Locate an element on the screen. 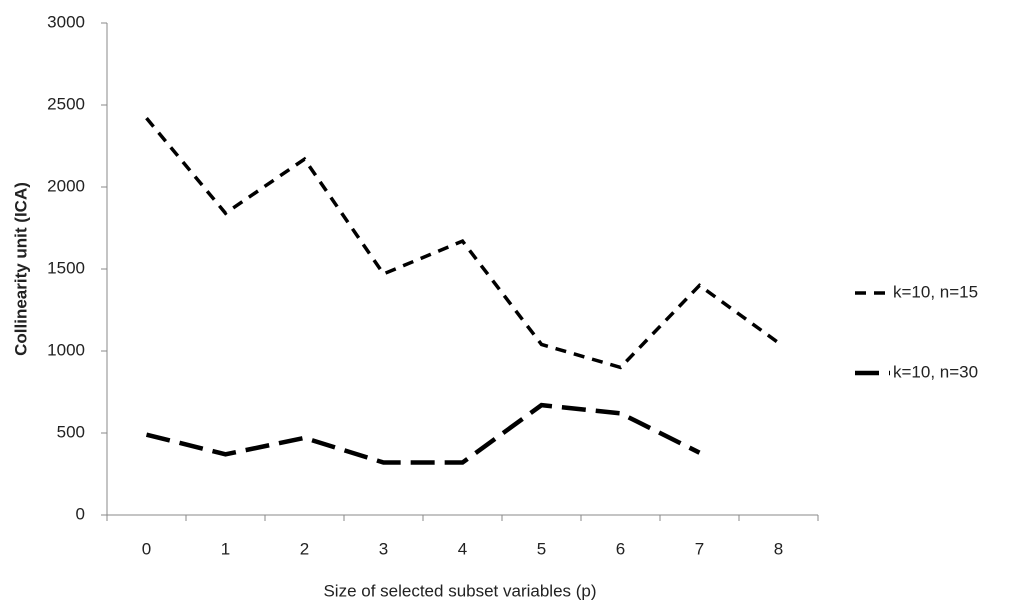 This screenshot has width=1021, height=605. x-tick-label: 0 is located at coordinates (146, 548).